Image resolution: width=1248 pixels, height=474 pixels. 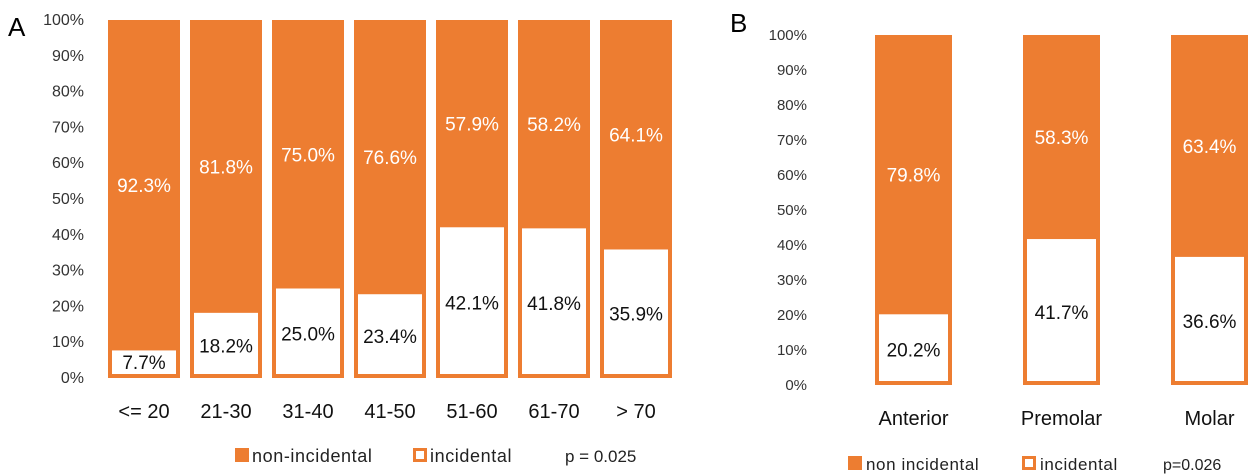 I want to click on panel-b-label-incidental: 20.2%, so click(x=914, y=351).